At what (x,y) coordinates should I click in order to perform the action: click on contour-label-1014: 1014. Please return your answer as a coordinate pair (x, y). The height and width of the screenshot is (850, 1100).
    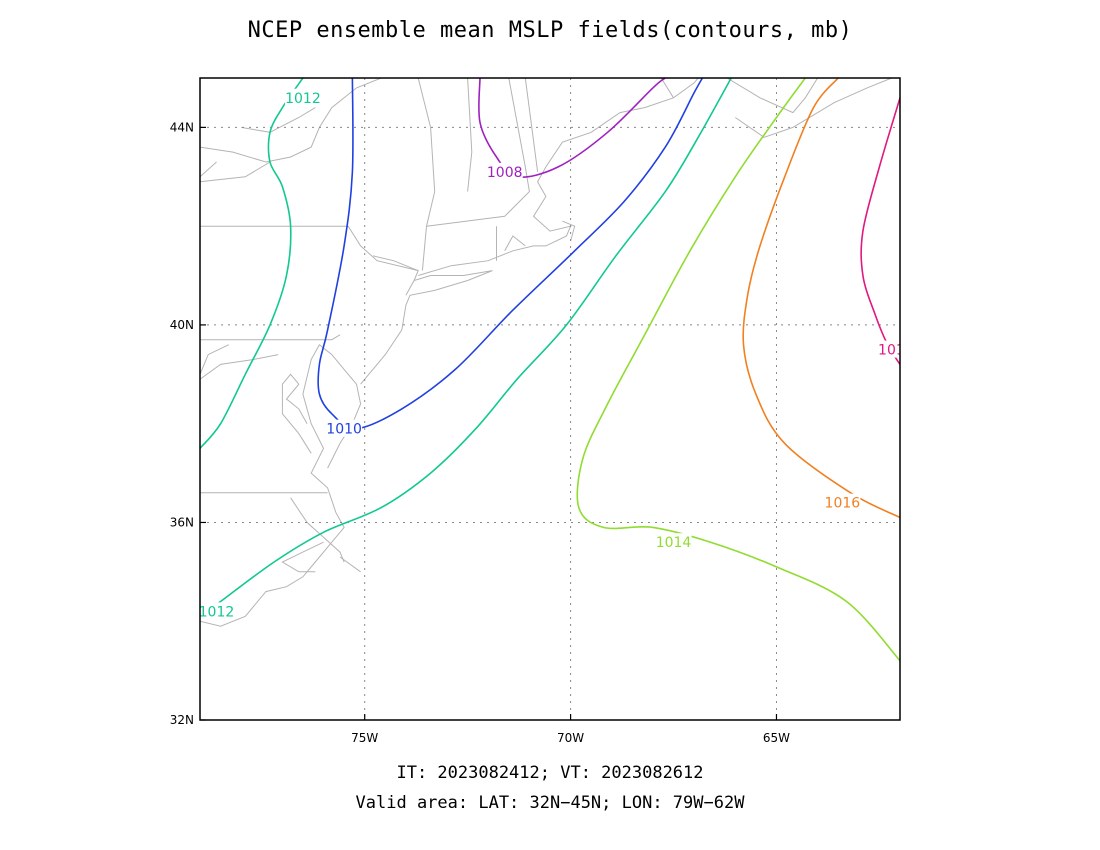
    Looking at the image, I should click on (674, 543).